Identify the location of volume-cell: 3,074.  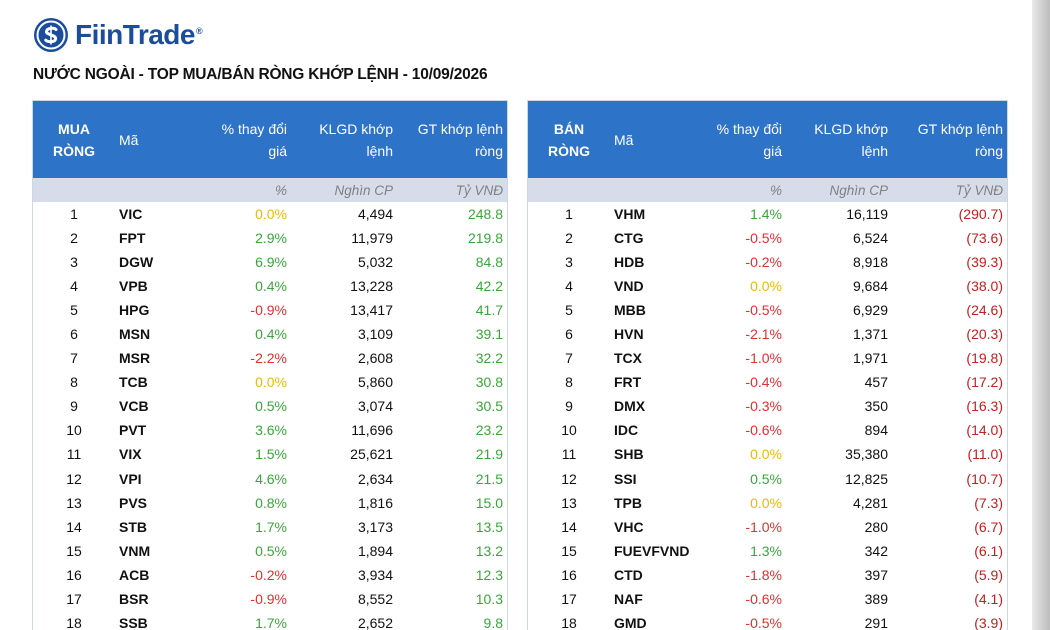
(375, 406).